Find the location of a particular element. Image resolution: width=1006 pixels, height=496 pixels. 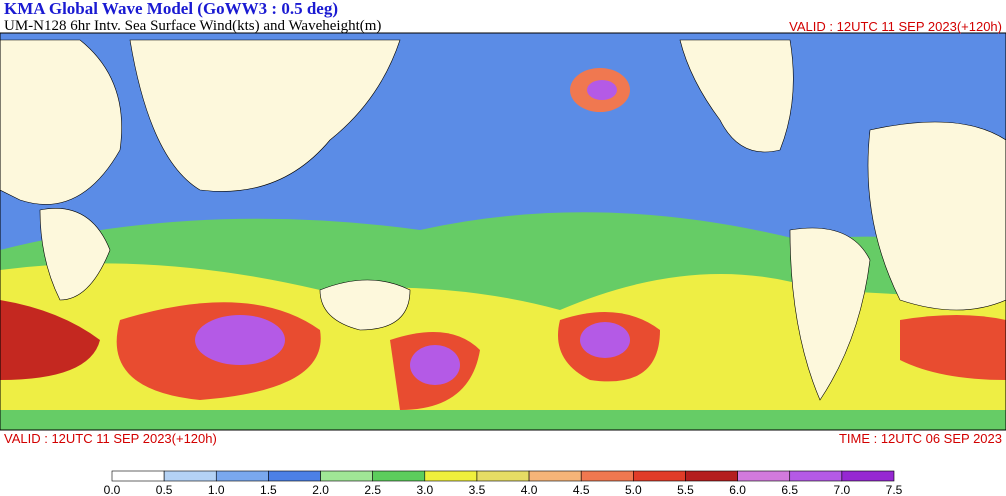

colorbar-label: 3.0 is located at coordinates (424, 489).